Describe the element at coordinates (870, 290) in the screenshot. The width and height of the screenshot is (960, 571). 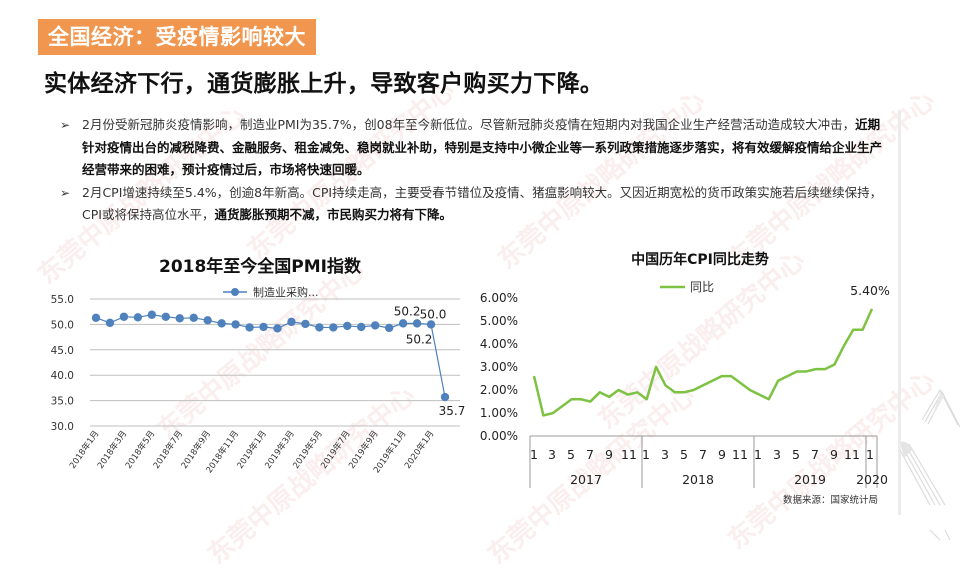
I see `data-label: 5.40%` at that location.